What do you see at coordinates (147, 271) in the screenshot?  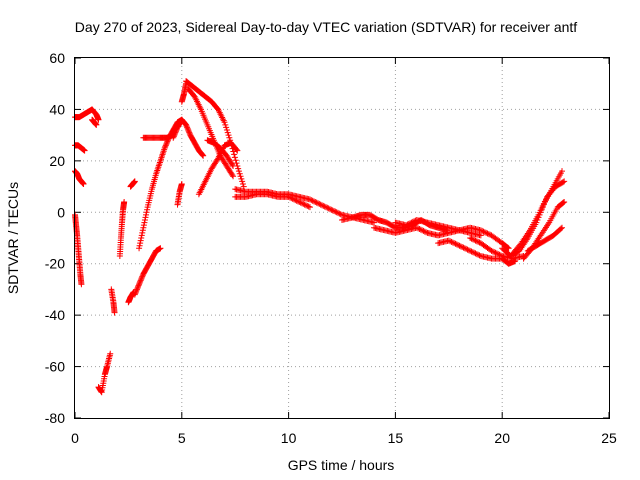 I see `series-arc-k` at bounding box center [147, 271].